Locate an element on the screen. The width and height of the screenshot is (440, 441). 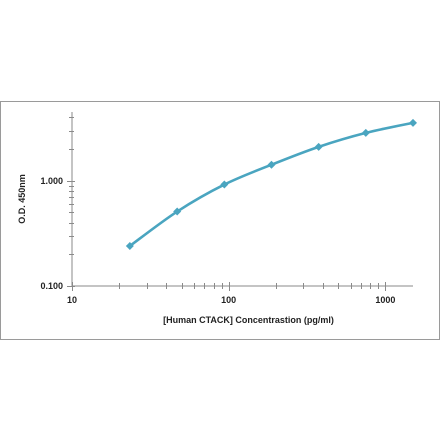
y-tick-label-1.000: 1.000 is located at coordinates (51, 181).